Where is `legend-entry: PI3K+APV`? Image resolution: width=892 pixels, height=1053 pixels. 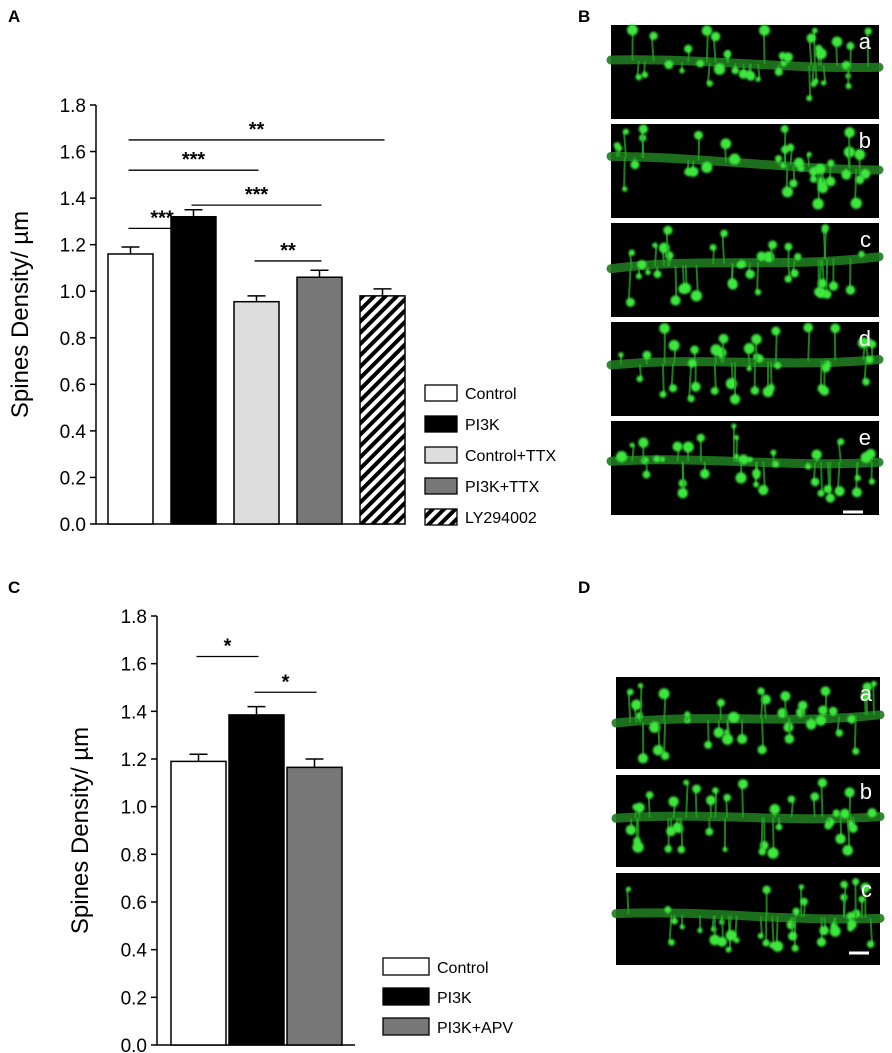
legend-entry: PI3K+APV is located at coordinates (475, 1028).